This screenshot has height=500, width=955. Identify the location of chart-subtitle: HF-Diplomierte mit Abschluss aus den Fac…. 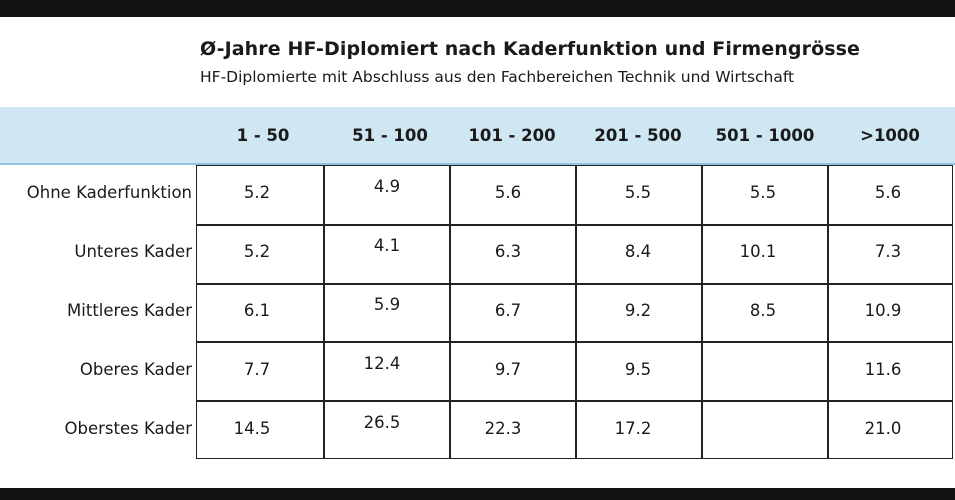
(497, 77).